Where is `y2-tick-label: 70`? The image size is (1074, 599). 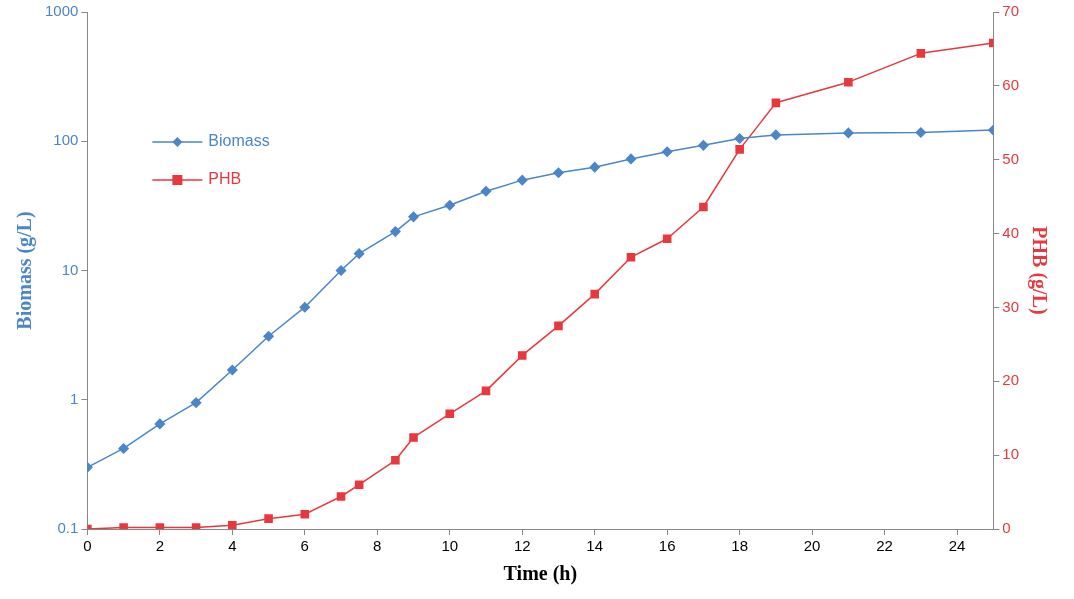 y2-tick-label: 70 is located at coordinates (1010, 11).